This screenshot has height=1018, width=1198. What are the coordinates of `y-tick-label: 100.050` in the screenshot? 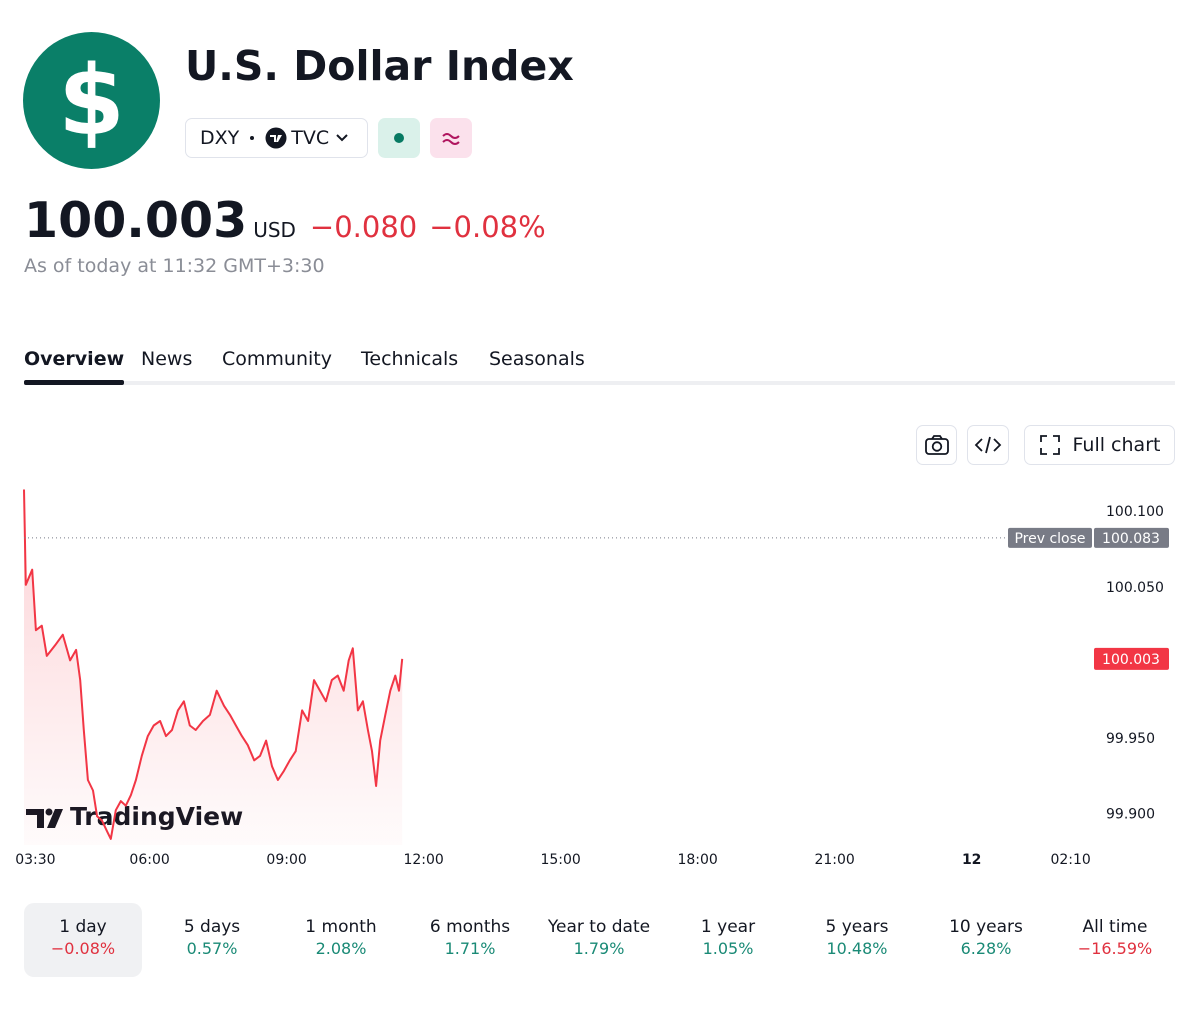 It's located at (1135, 588).